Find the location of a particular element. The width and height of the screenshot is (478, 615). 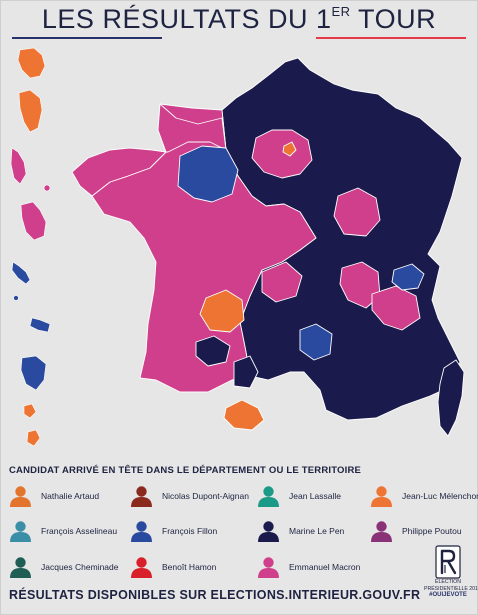

legend-item-dupont-aignan: Nicolas Dupont-Aignan is located at coordinates (189, 496).